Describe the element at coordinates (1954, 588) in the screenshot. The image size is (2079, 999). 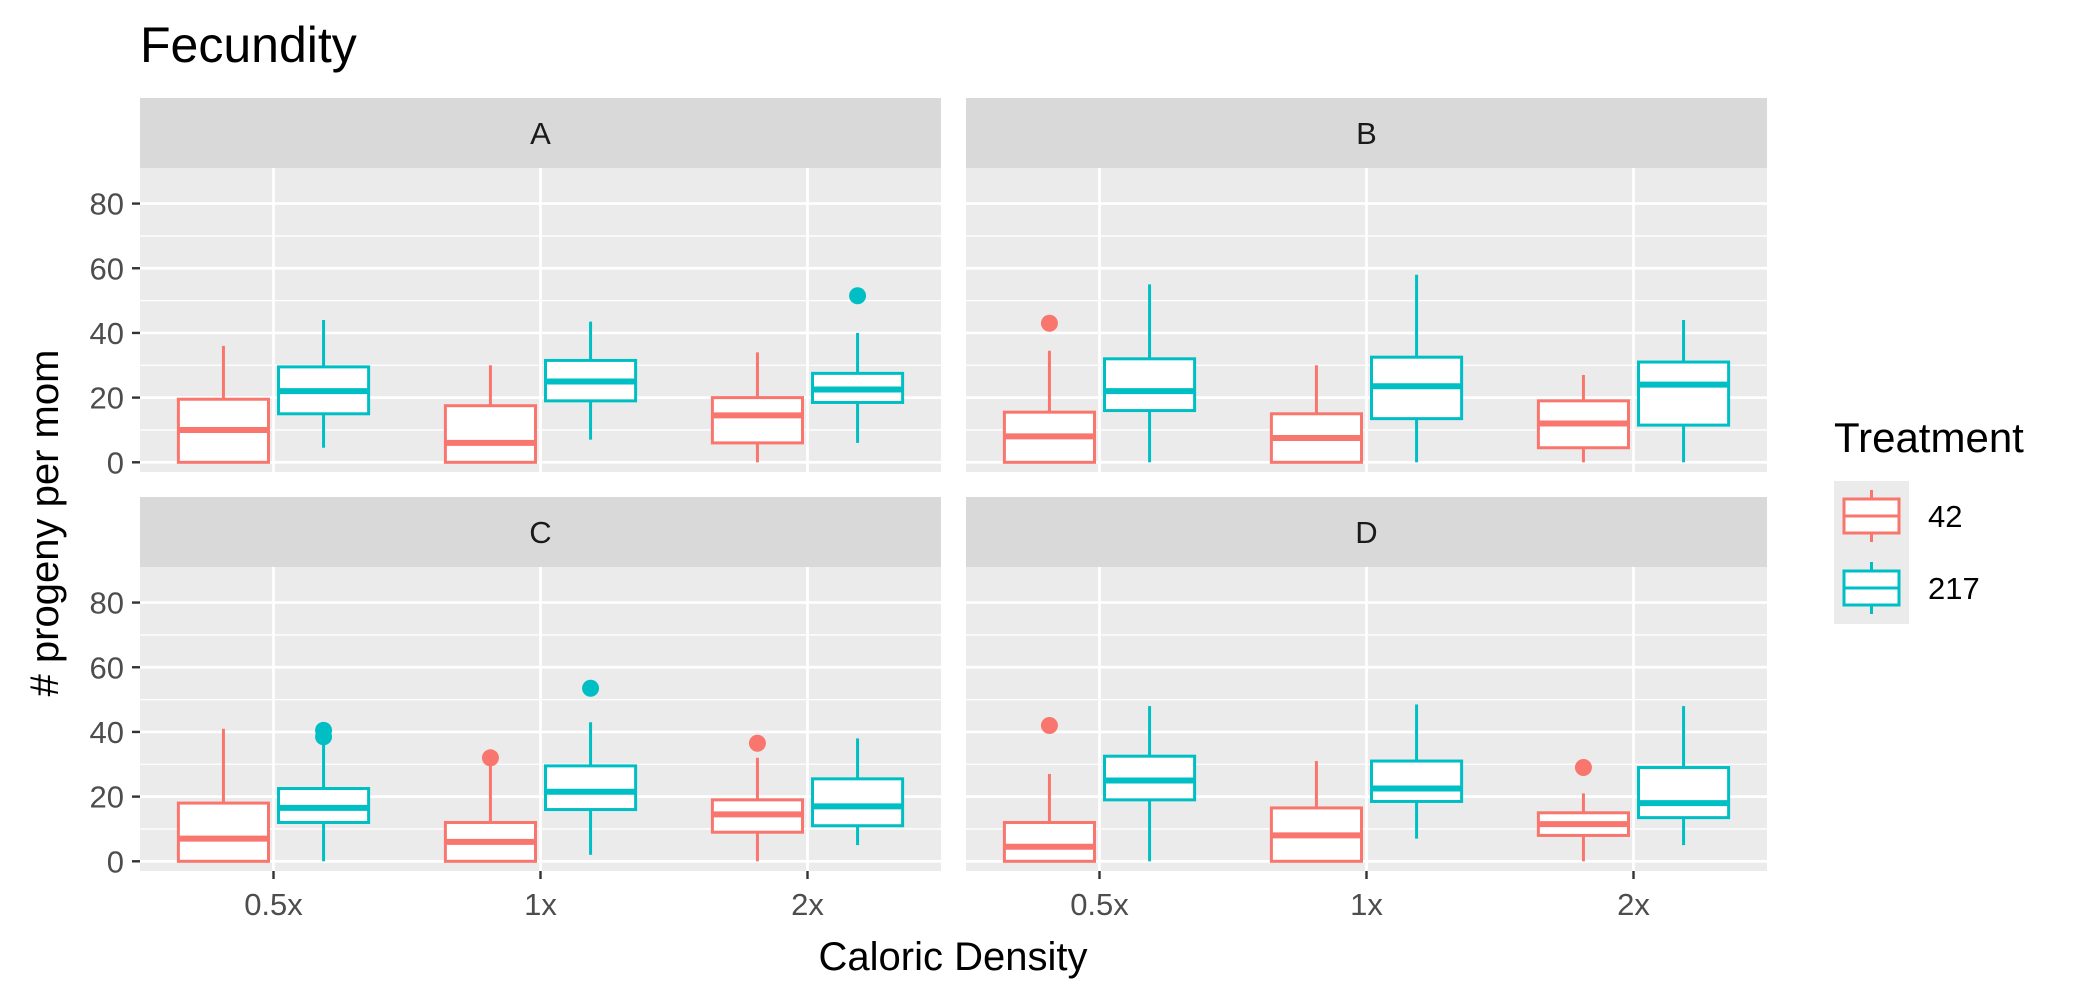
I see `legend-label: 217` at that location.